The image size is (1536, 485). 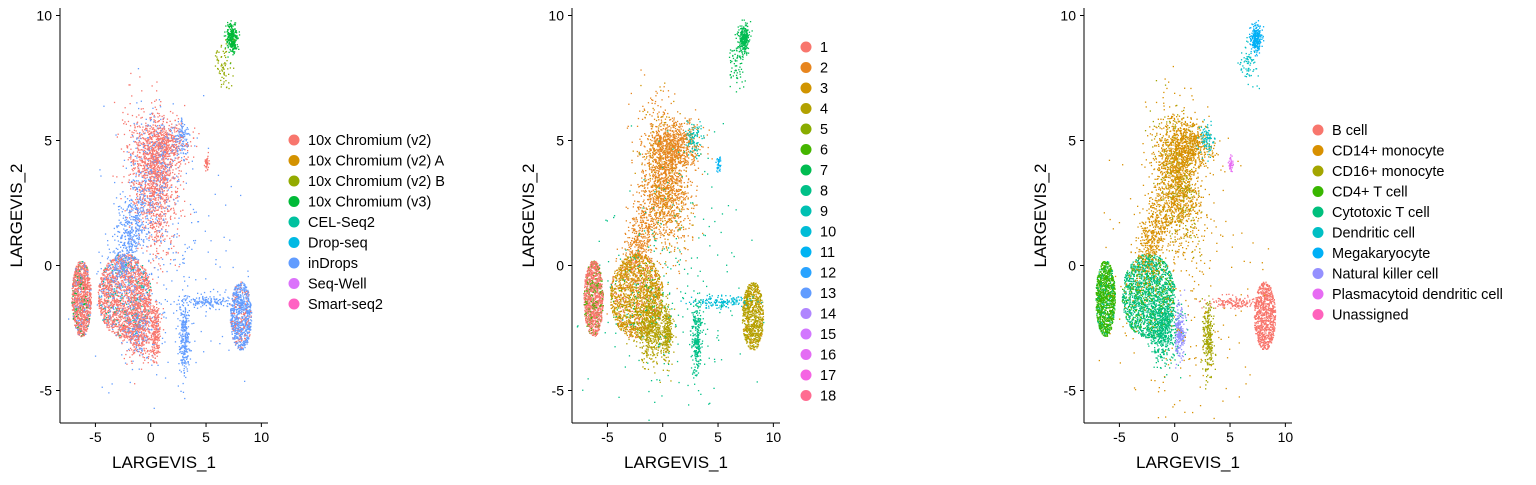 What do you see at coordinates (170, 144) in the screenshot?
I see `point-group-upperTip` at bounding box center [170, 144].